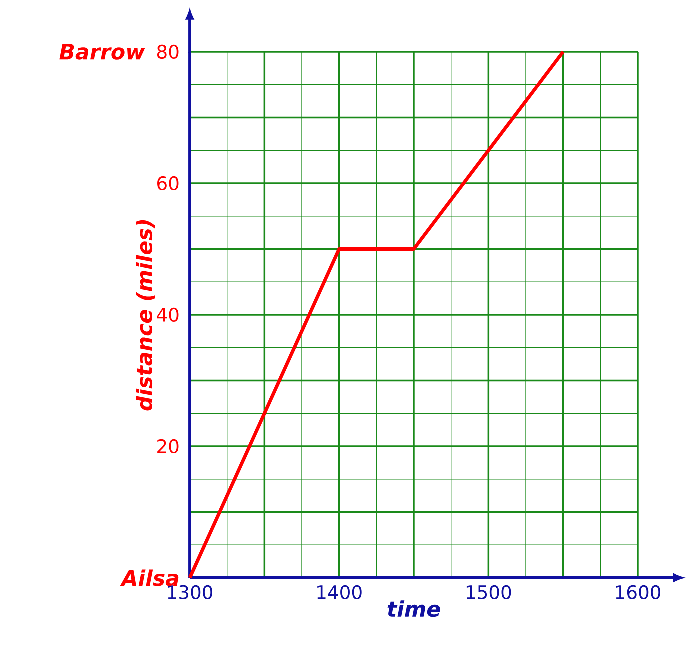  I want to click on y-axis-title: distance (miles), so click(146, 315).